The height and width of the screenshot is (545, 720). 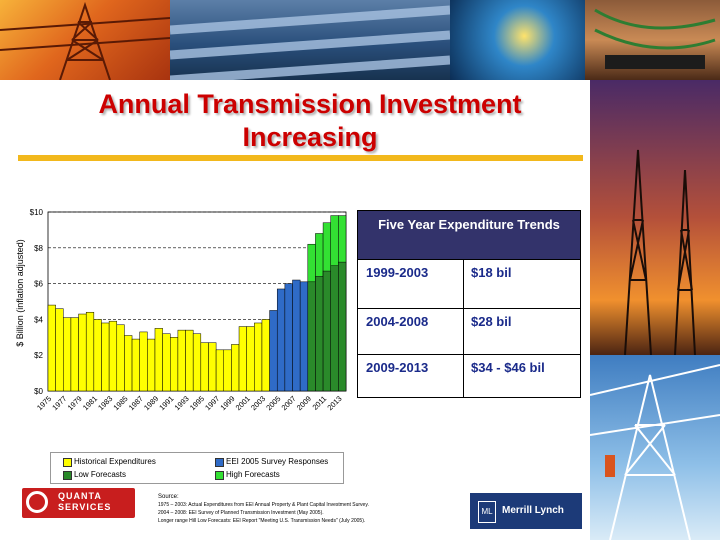 What do you see at coordinates (59, 403) in the screenshot?
I see `x-tick-label: 1977` at bounding box center [59, 403].